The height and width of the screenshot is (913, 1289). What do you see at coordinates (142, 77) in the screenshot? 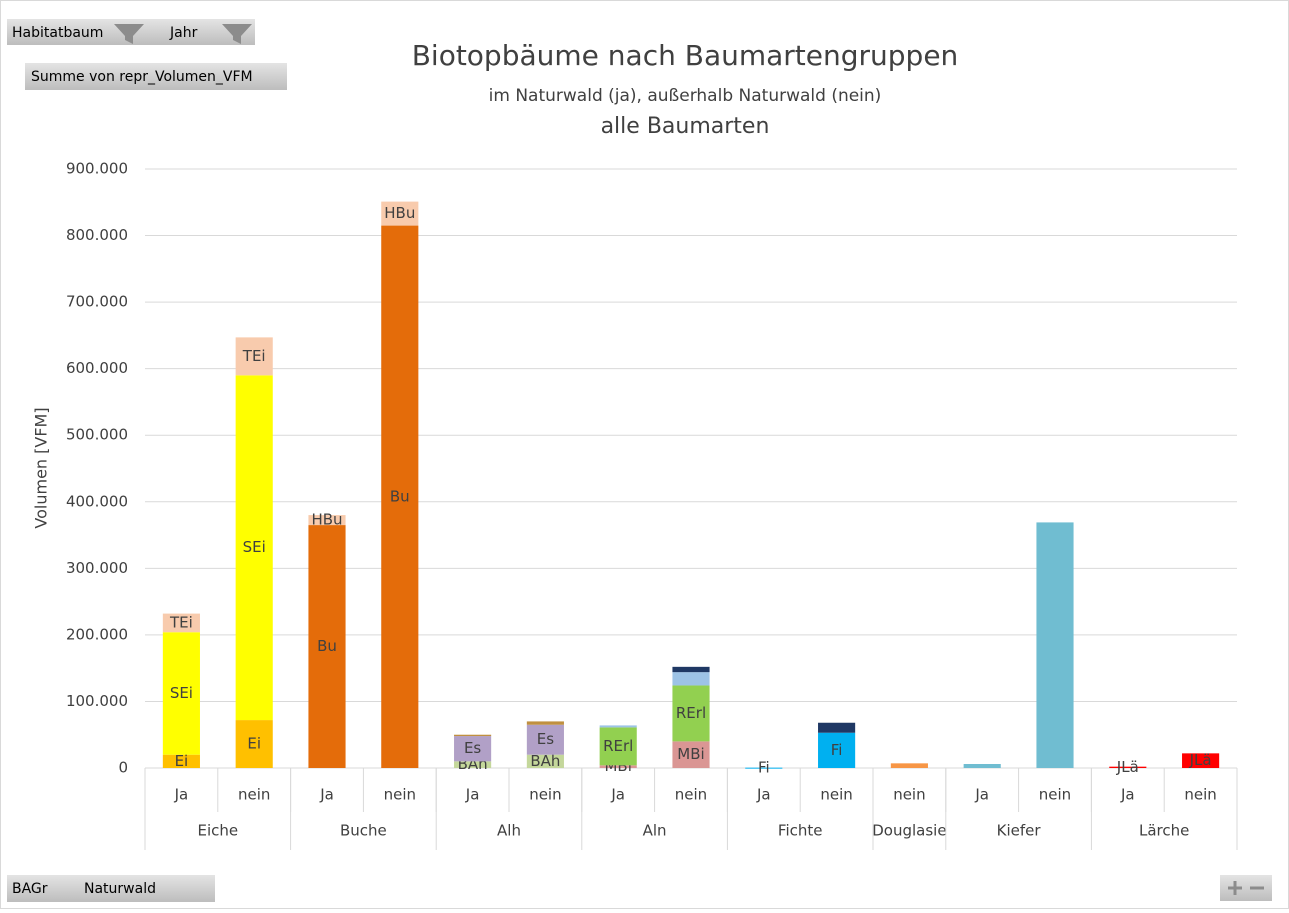
I see `value-field: Summe von repr_Volumen_VFM` at bounding box center [142, 77].